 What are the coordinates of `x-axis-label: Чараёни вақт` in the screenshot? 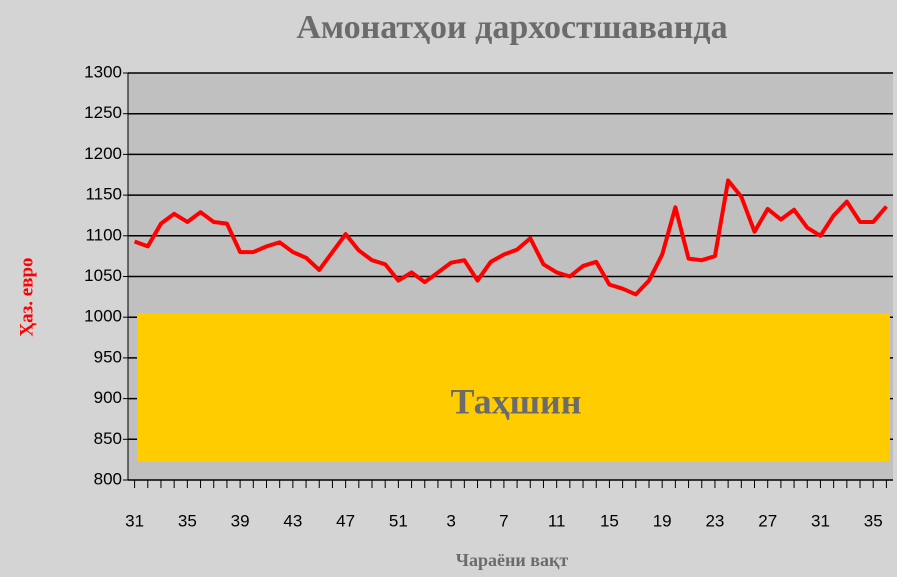 It's located at (512, 560).